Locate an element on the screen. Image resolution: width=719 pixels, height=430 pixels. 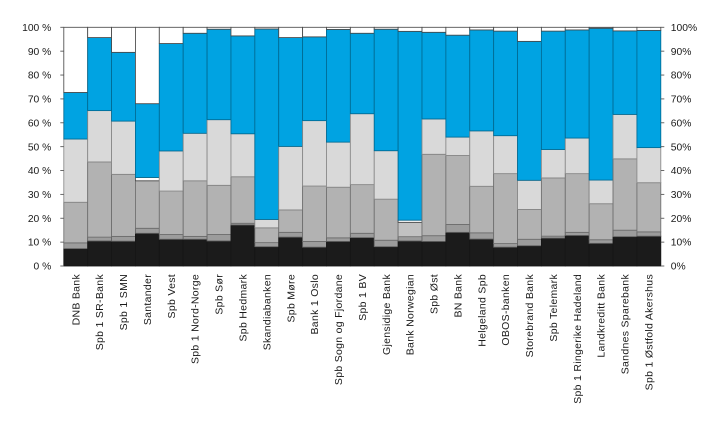
svg-text: Storebrand Bank is located at coordinates (530, 316).